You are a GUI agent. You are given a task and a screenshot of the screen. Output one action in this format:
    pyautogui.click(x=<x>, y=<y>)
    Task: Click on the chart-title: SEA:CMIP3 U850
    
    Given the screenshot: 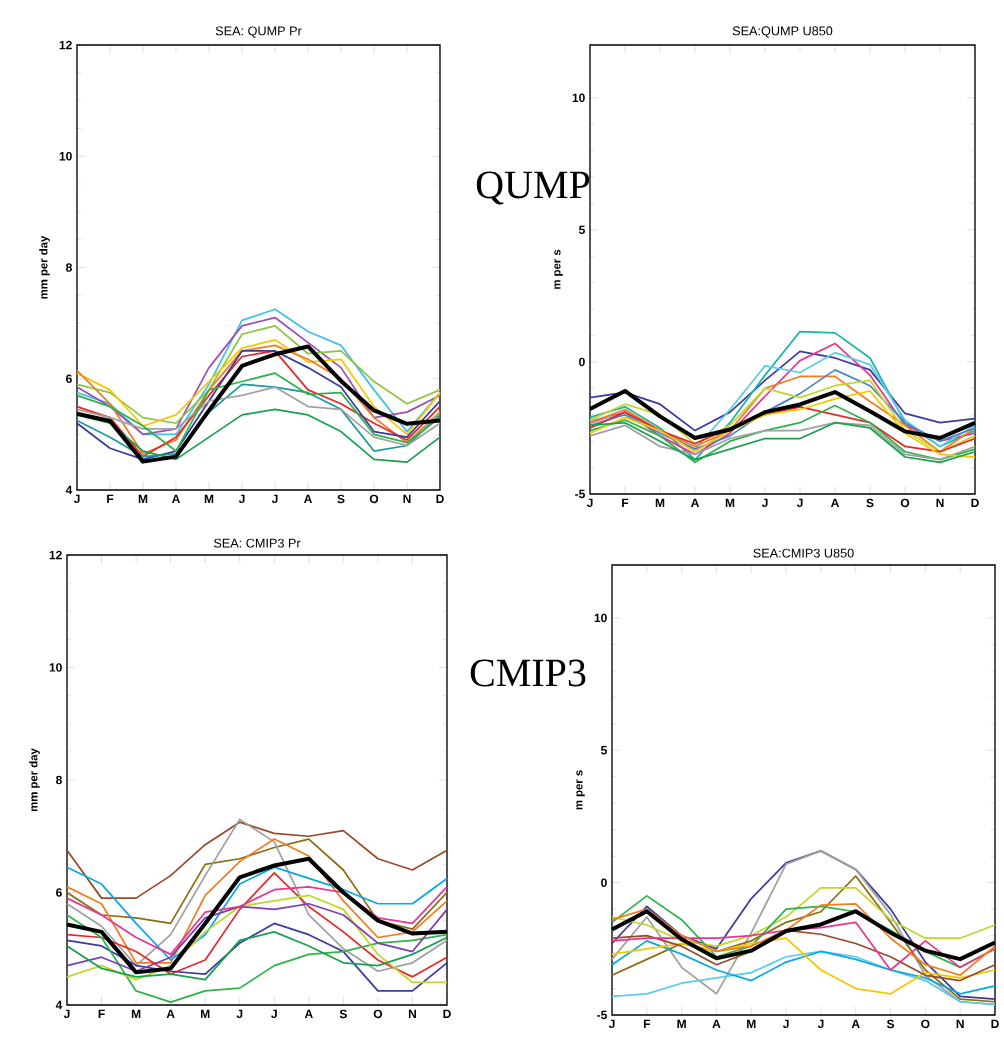 What is the action you would take?
    pyautogui.click(x=803, y=553)
    